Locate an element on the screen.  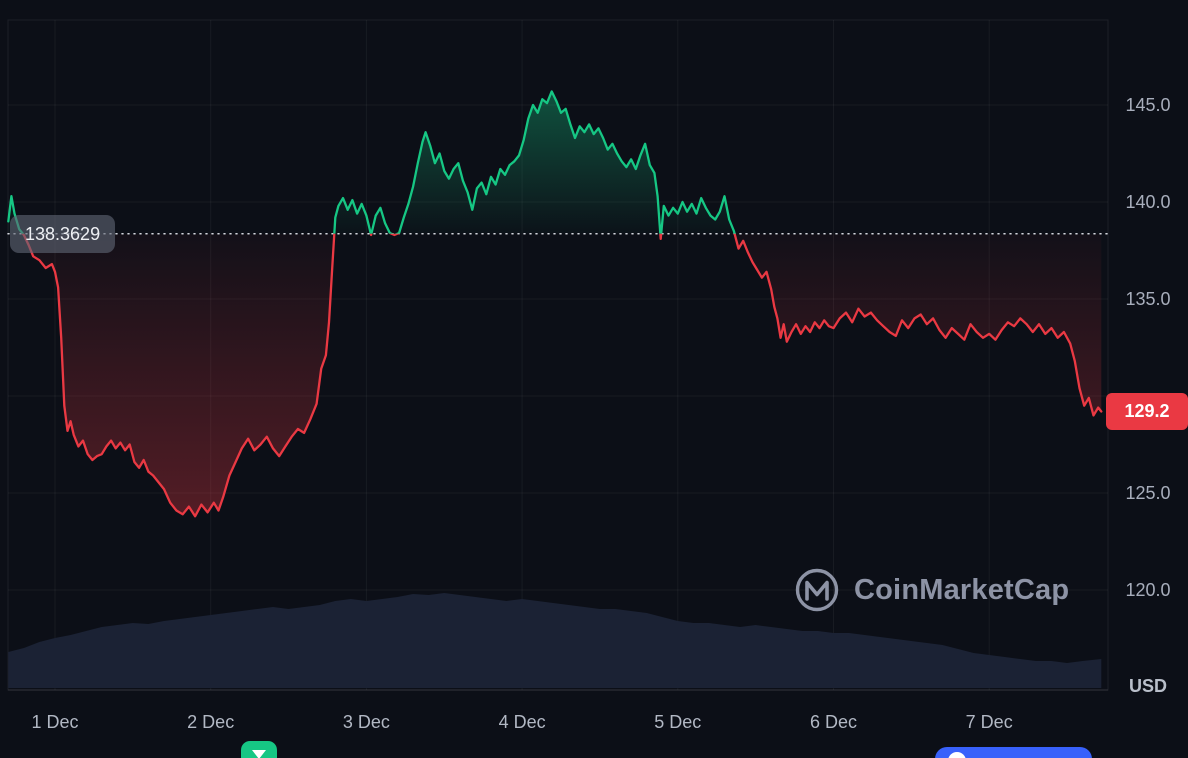
partial-green-button is located at coordinates (259, 749).